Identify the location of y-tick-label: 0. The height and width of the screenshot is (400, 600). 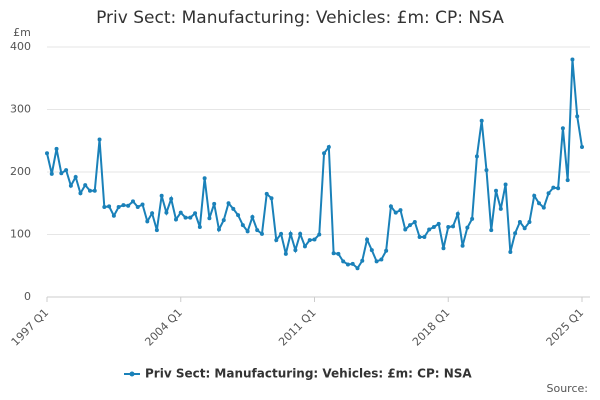
(27, 296).